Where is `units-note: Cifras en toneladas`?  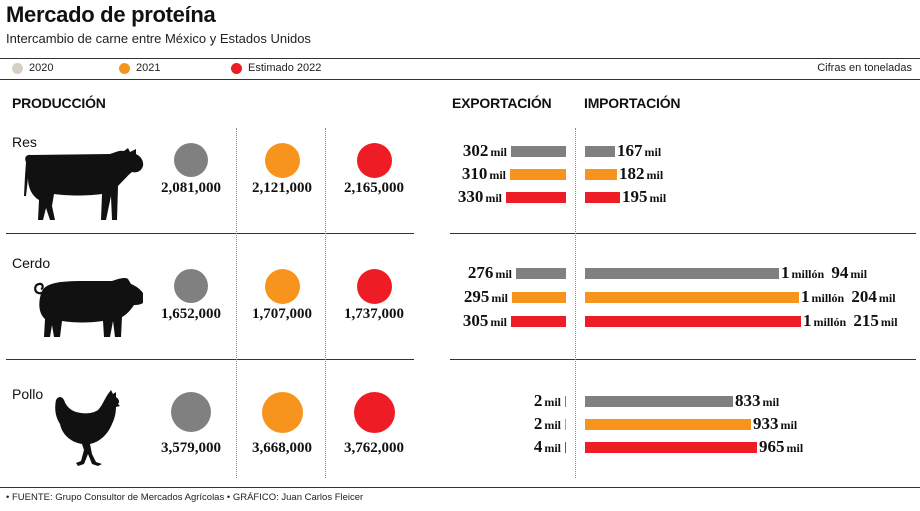 units-note: Cifras en toneladas is located at coordinates (864, 68).